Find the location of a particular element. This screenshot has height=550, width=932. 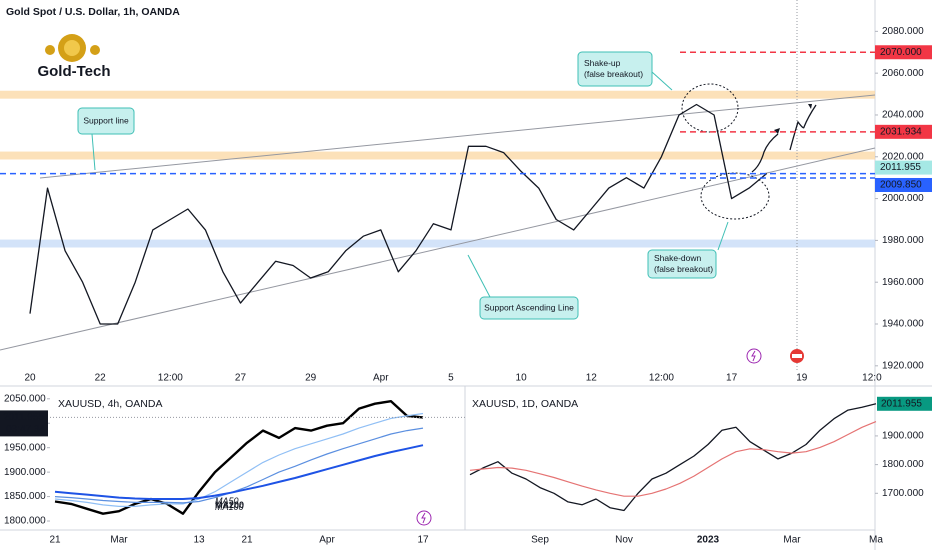

x-tick-label: 19 is located at coordinates (802, 378).